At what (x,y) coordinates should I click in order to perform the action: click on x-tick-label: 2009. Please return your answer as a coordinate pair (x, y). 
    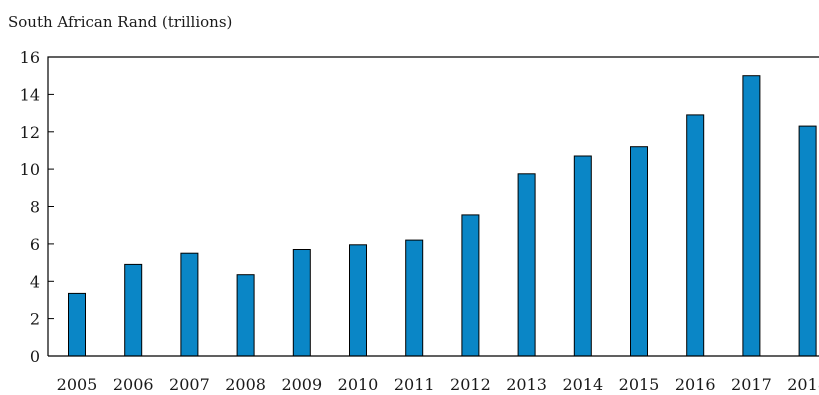
    Looking at the image, I should click on (301, 384).